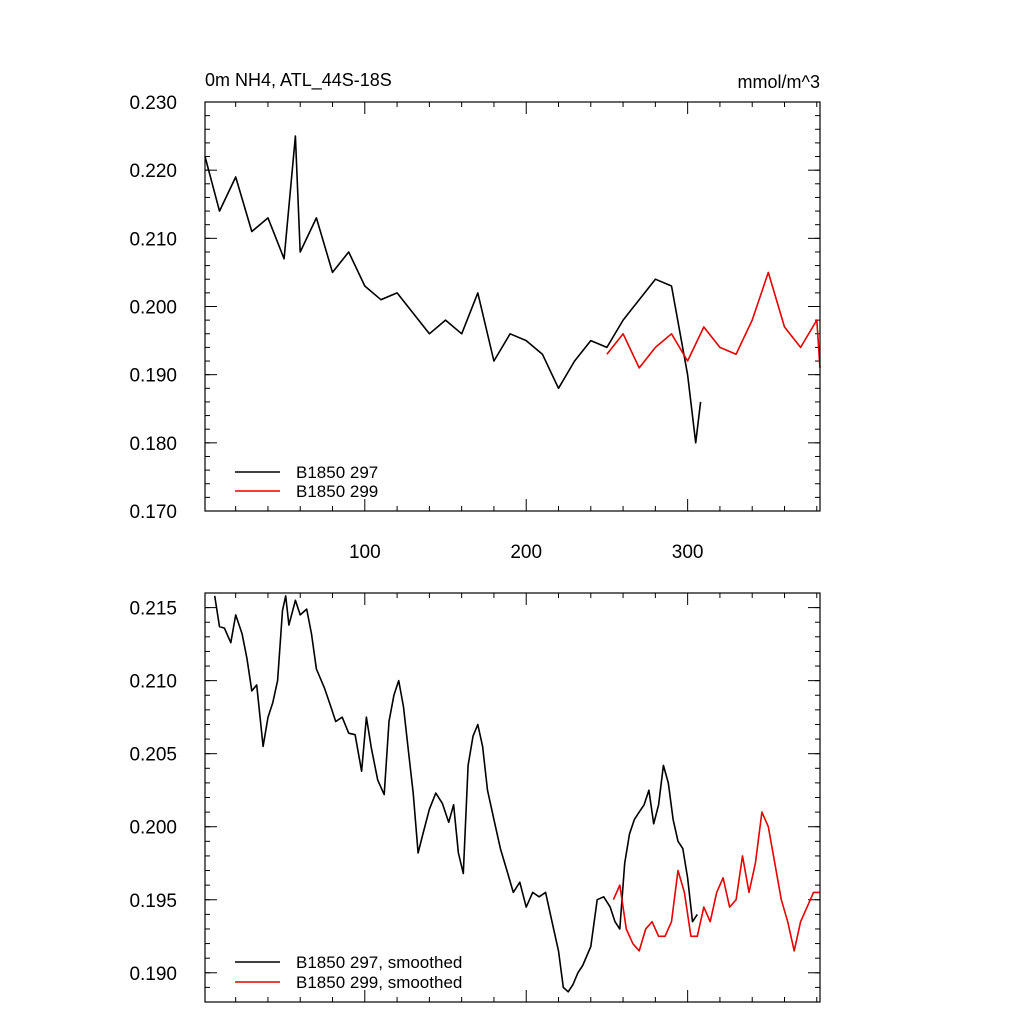 This screenshot has height=1029, width=1024. I want to click on x-tick-label: 300, so click(688, 552).